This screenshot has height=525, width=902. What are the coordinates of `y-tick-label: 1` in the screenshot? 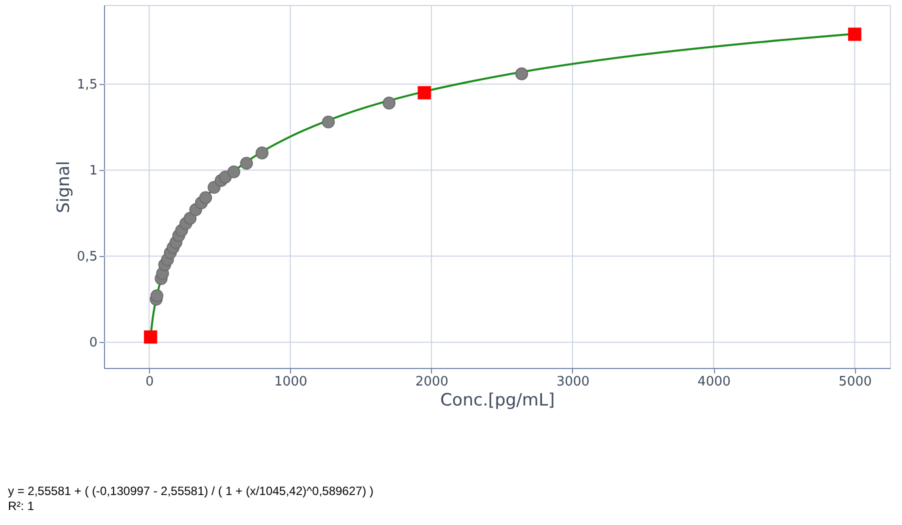 It's located at (93, 171).